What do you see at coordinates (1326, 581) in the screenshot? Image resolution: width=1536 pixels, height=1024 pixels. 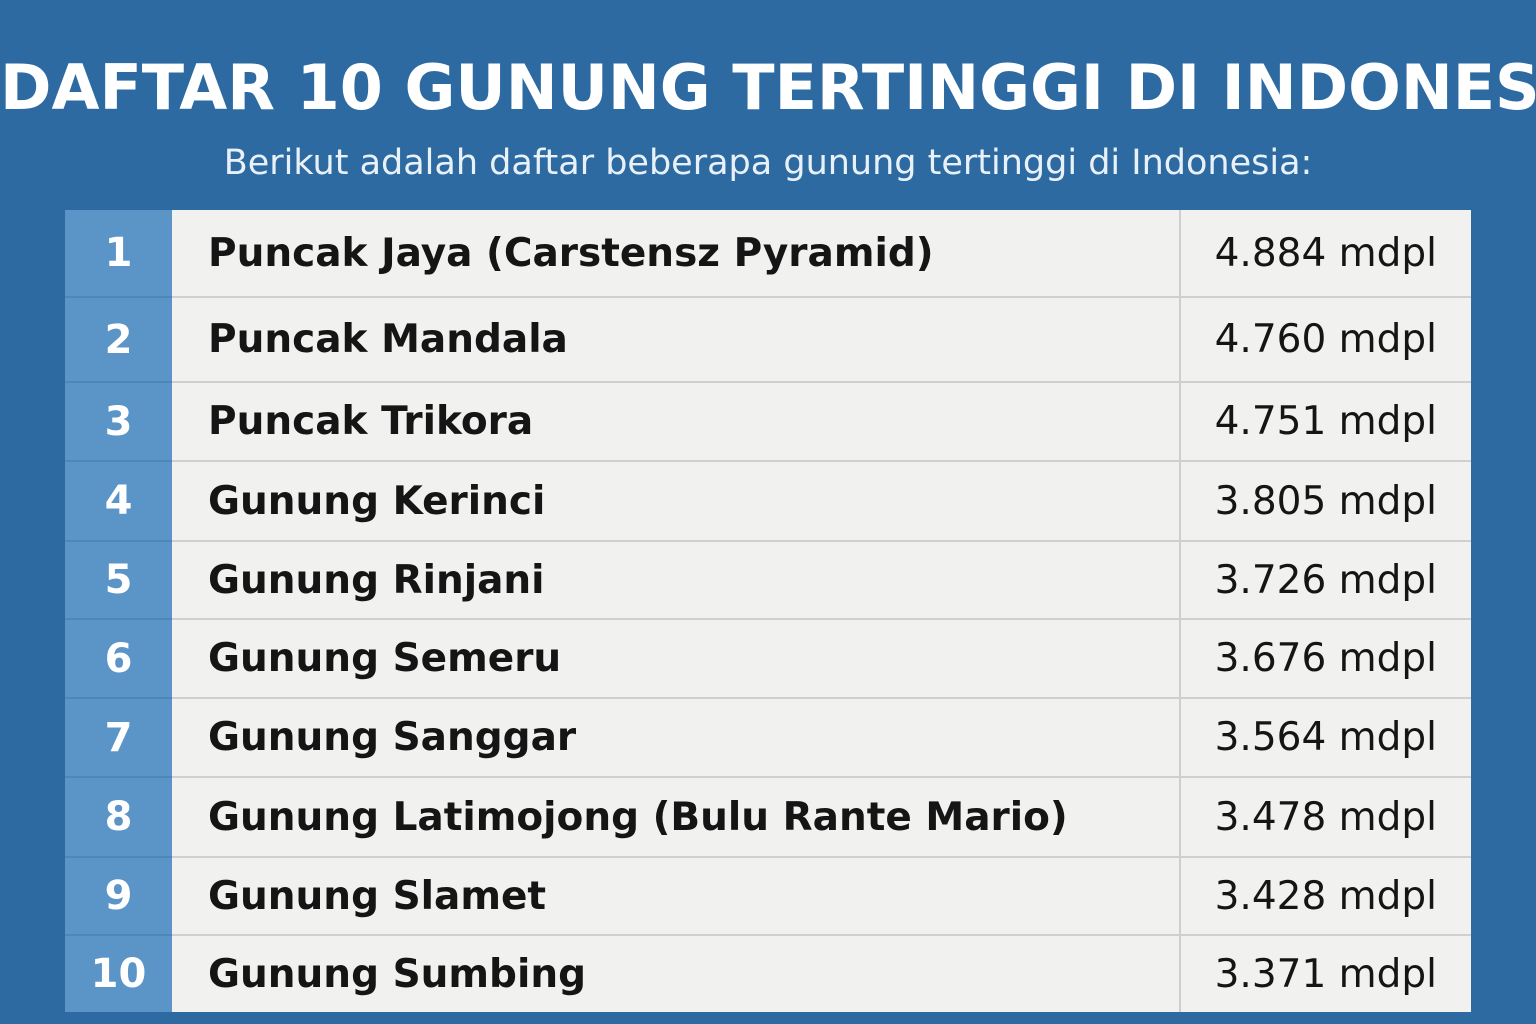 I see `mountain-height-cell: 3.726 mdpl` at bounding box center [1326, 581].